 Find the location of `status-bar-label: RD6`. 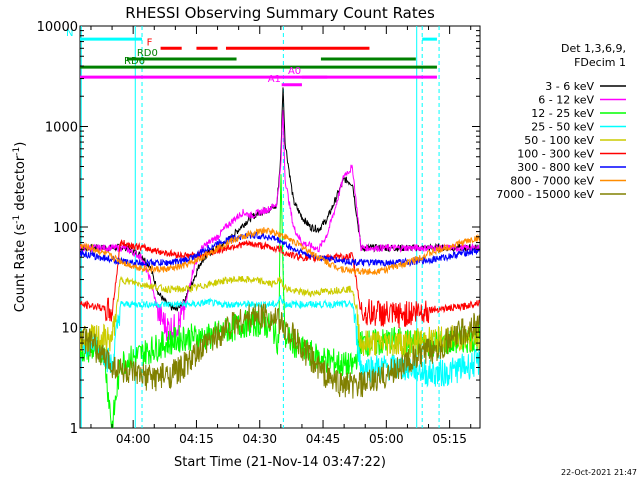

status-bar-label: RD6 is located at coordinates (134, 61).